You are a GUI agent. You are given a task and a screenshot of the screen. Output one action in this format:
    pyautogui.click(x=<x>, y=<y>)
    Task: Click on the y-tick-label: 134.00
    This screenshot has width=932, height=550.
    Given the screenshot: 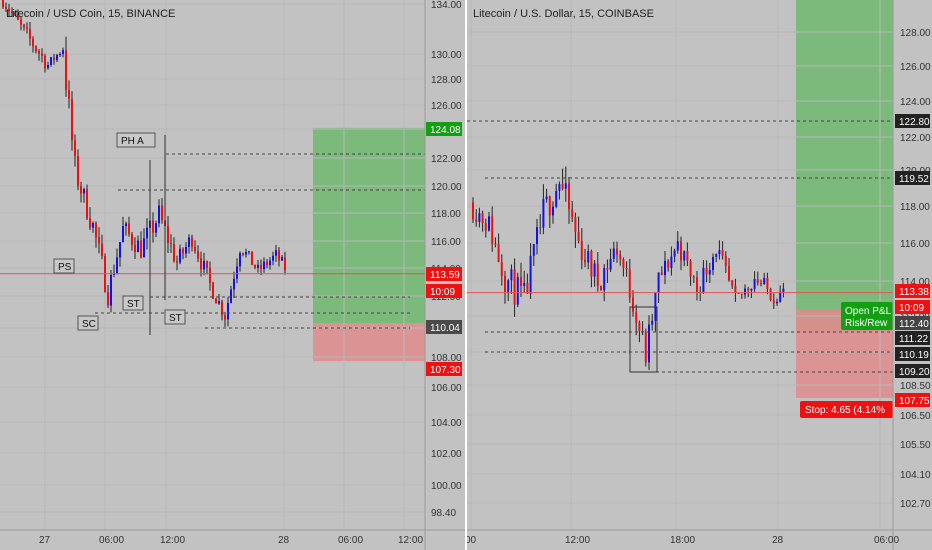 What is the action you would take?
    pyautogui.click(x=446, y=5)
    